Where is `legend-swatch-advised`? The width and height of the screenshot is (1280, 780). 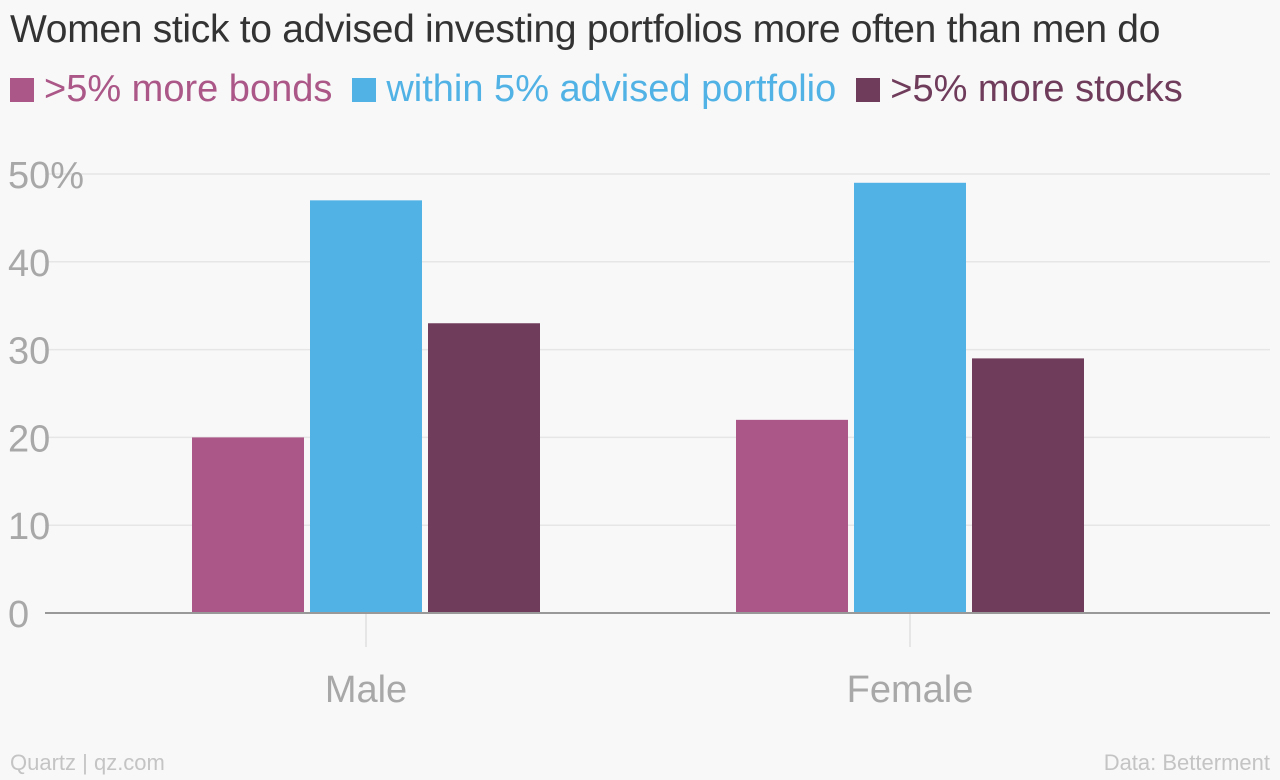 legend-swatch-advised is located at coordinates (364, 89).